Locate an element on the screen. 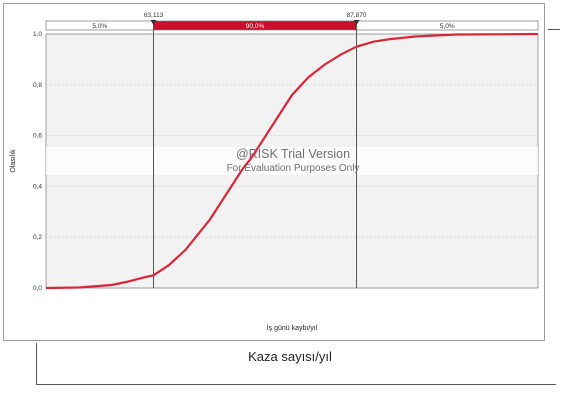 The width and height of the screenshot is (561, 394). watermark-band is located at coordinates (292, 161).